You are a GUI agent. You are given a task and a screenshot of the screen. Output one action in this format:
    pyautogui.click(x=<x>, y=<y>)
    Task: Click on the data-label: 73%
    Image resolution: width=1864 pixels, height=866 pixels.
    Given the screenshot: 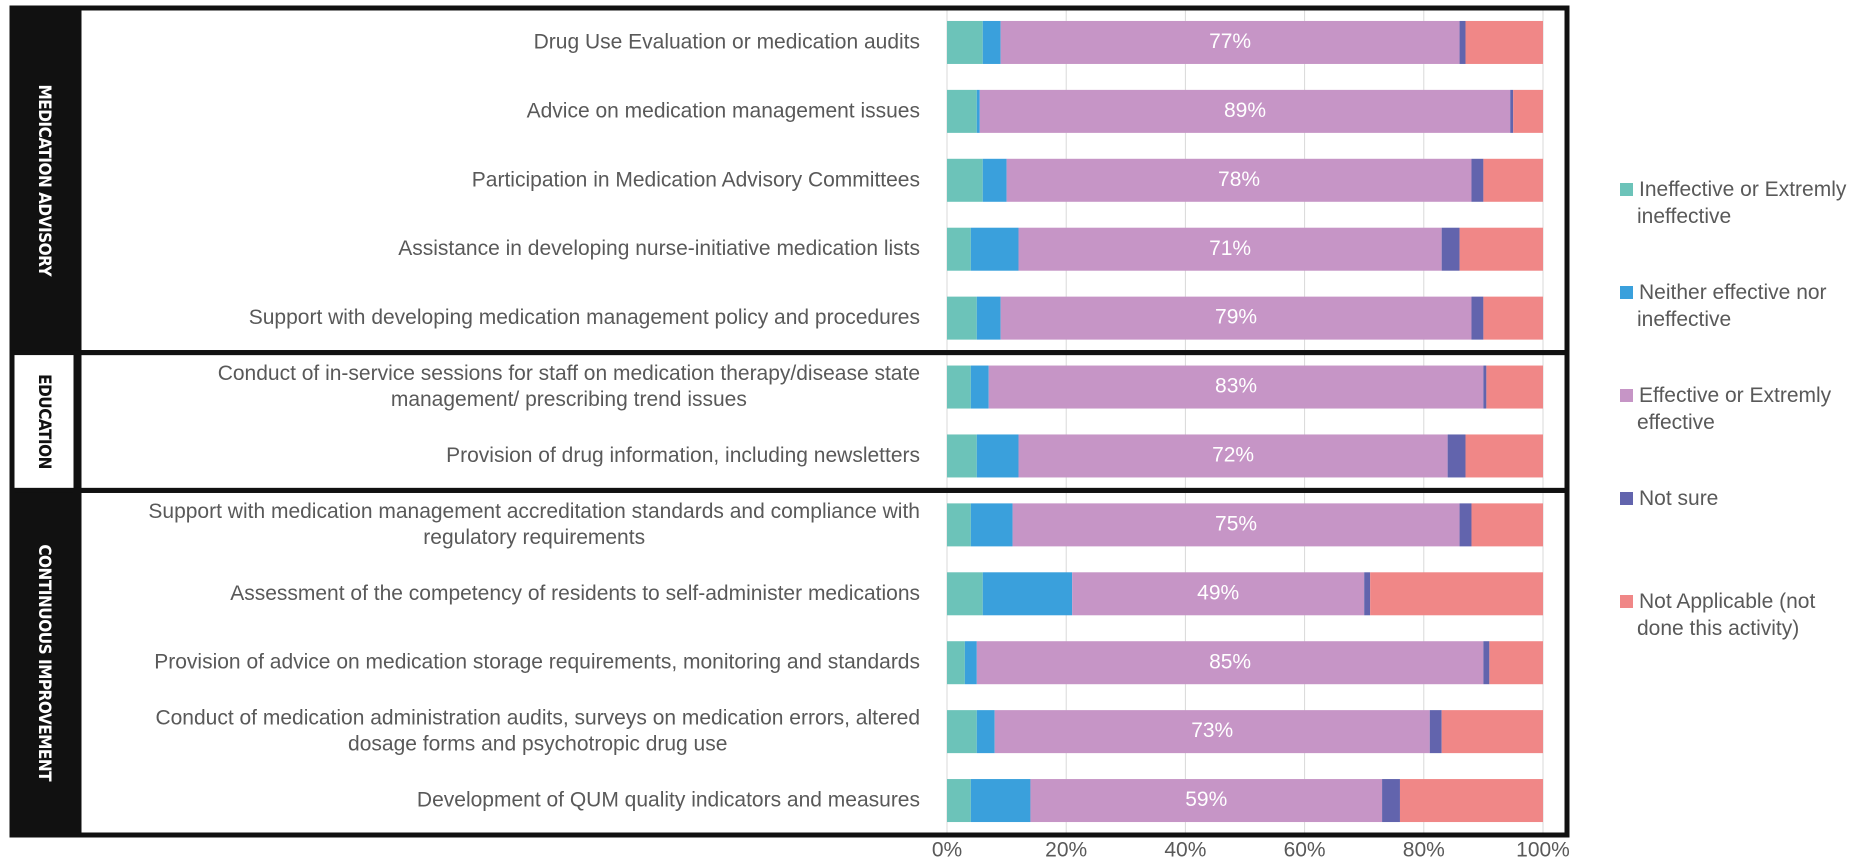 What is the action you would take?
    pyautogui.click(x=1212, y=730)
    